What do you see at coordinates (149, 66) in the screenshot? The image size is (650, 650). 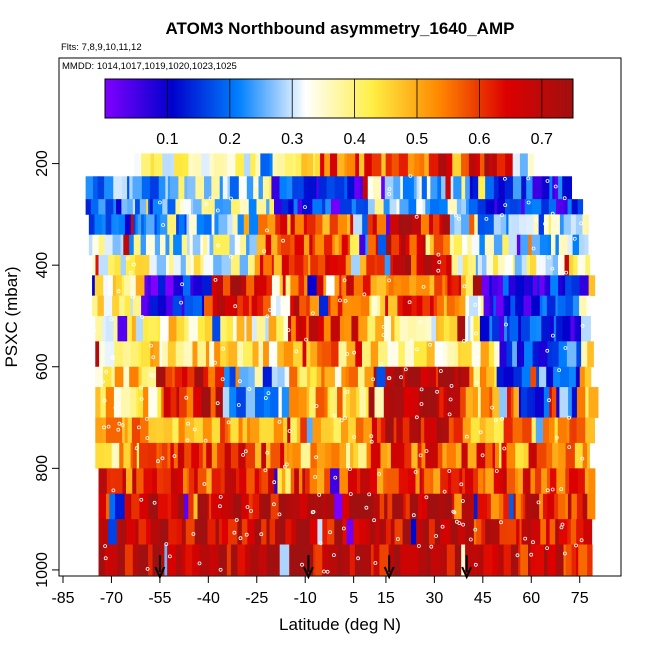 I see `dates-label: MMDD: 1014,1017,1019,1020,1023,1025` at bounding box center [149, 66].